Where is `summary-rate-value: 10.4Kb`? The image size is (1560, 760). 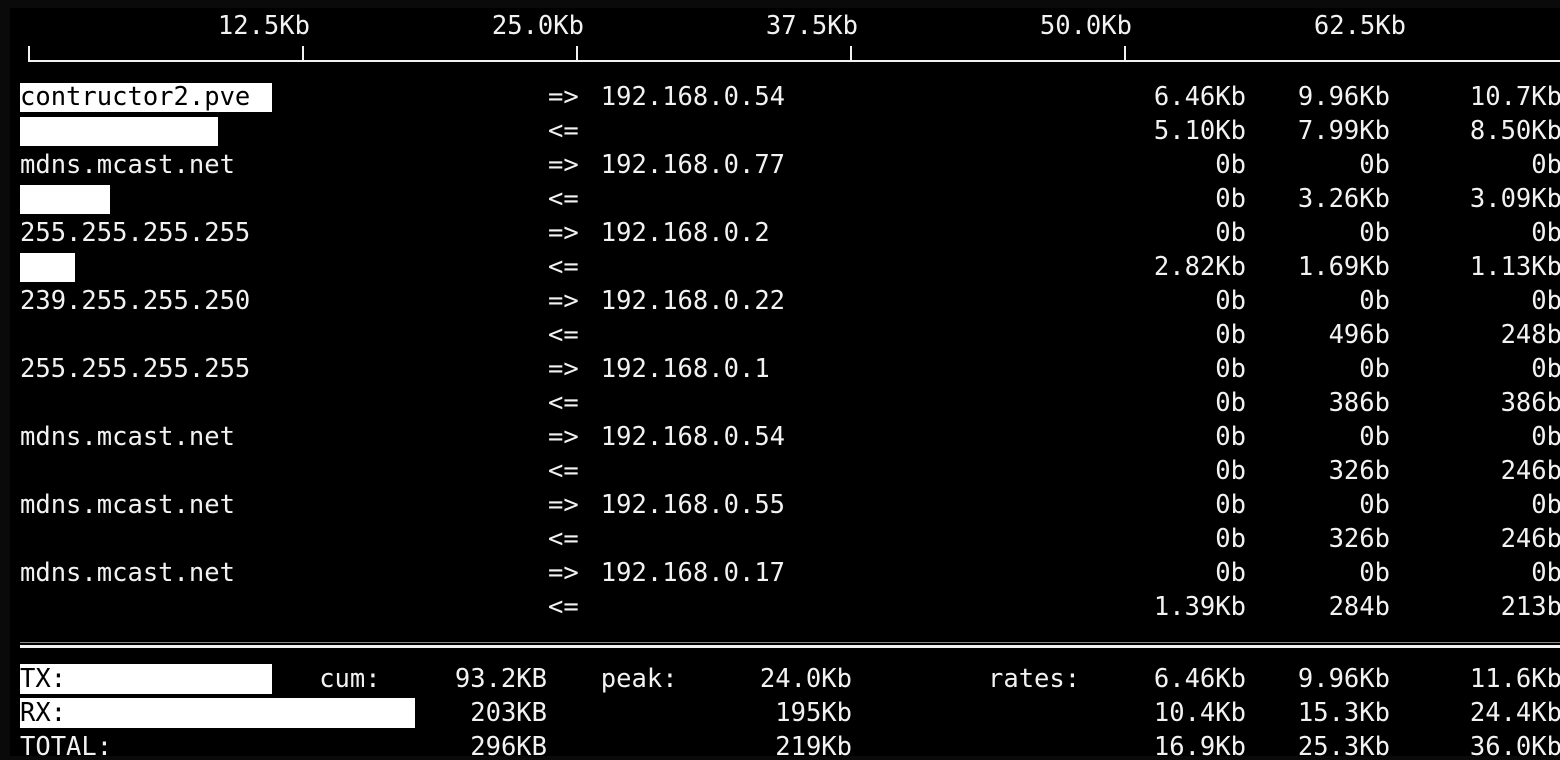 summary-rate-value: 10.4Kb is located at coordinates (1199, 713).